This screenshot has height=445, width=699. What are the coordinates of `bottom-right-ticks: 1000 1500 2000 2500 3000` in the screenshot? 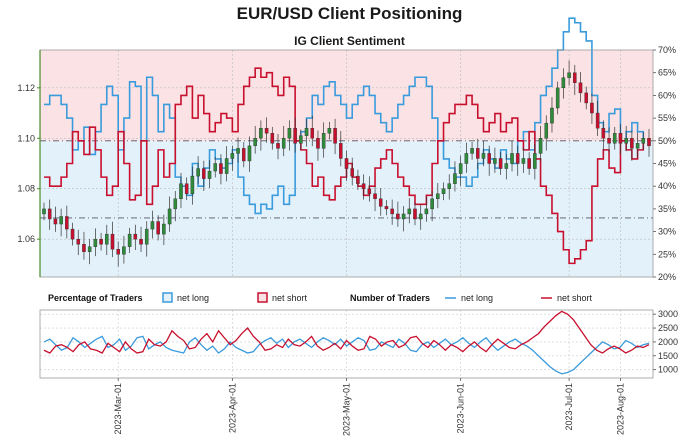 It's located at (665, 342).